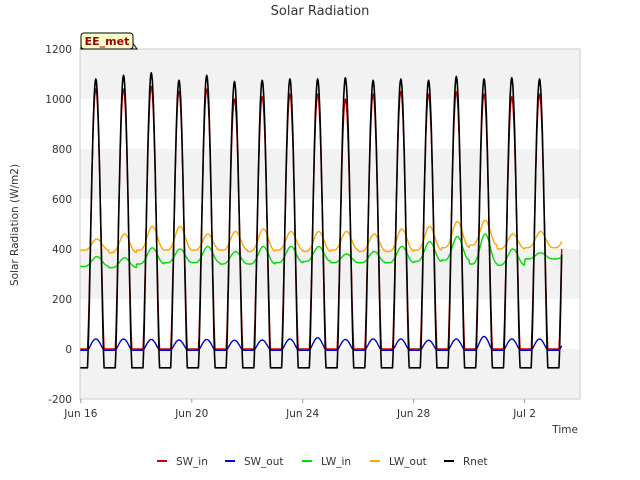  Describe the element at coordinates (321, 343) in the screenshot. I see `series-line-sw-out` at that location.